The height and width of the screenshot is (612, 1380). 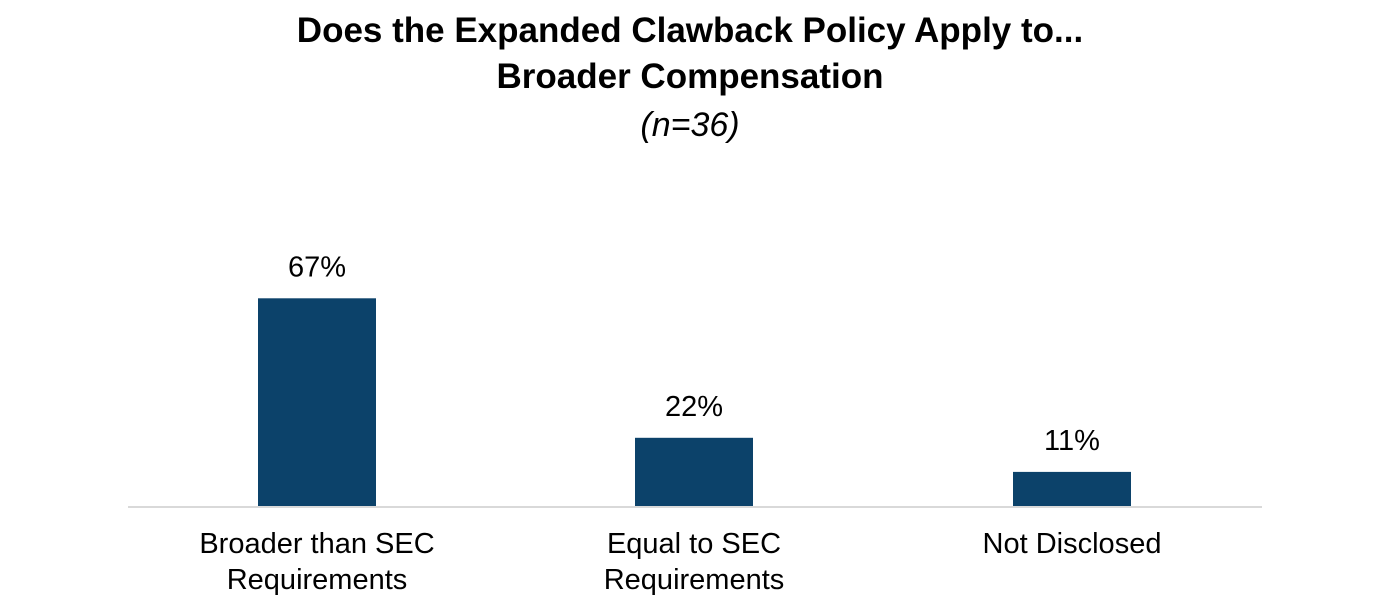 I want to click on category-label-2: Not Disclosed, so click(x=1072, y=544).